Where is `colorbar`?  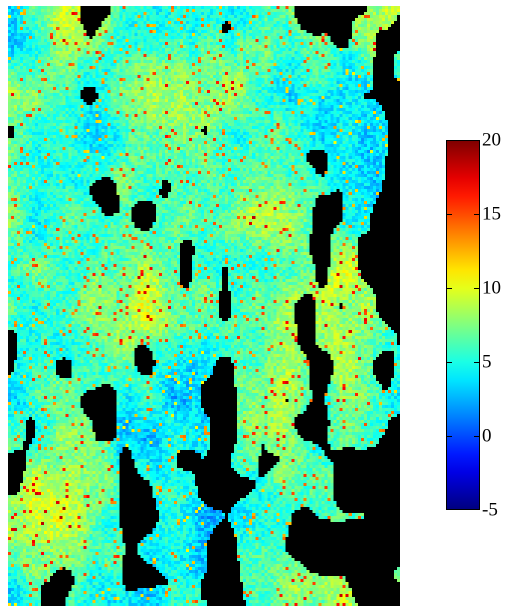
colorbar is located at coordinates (463, 325).